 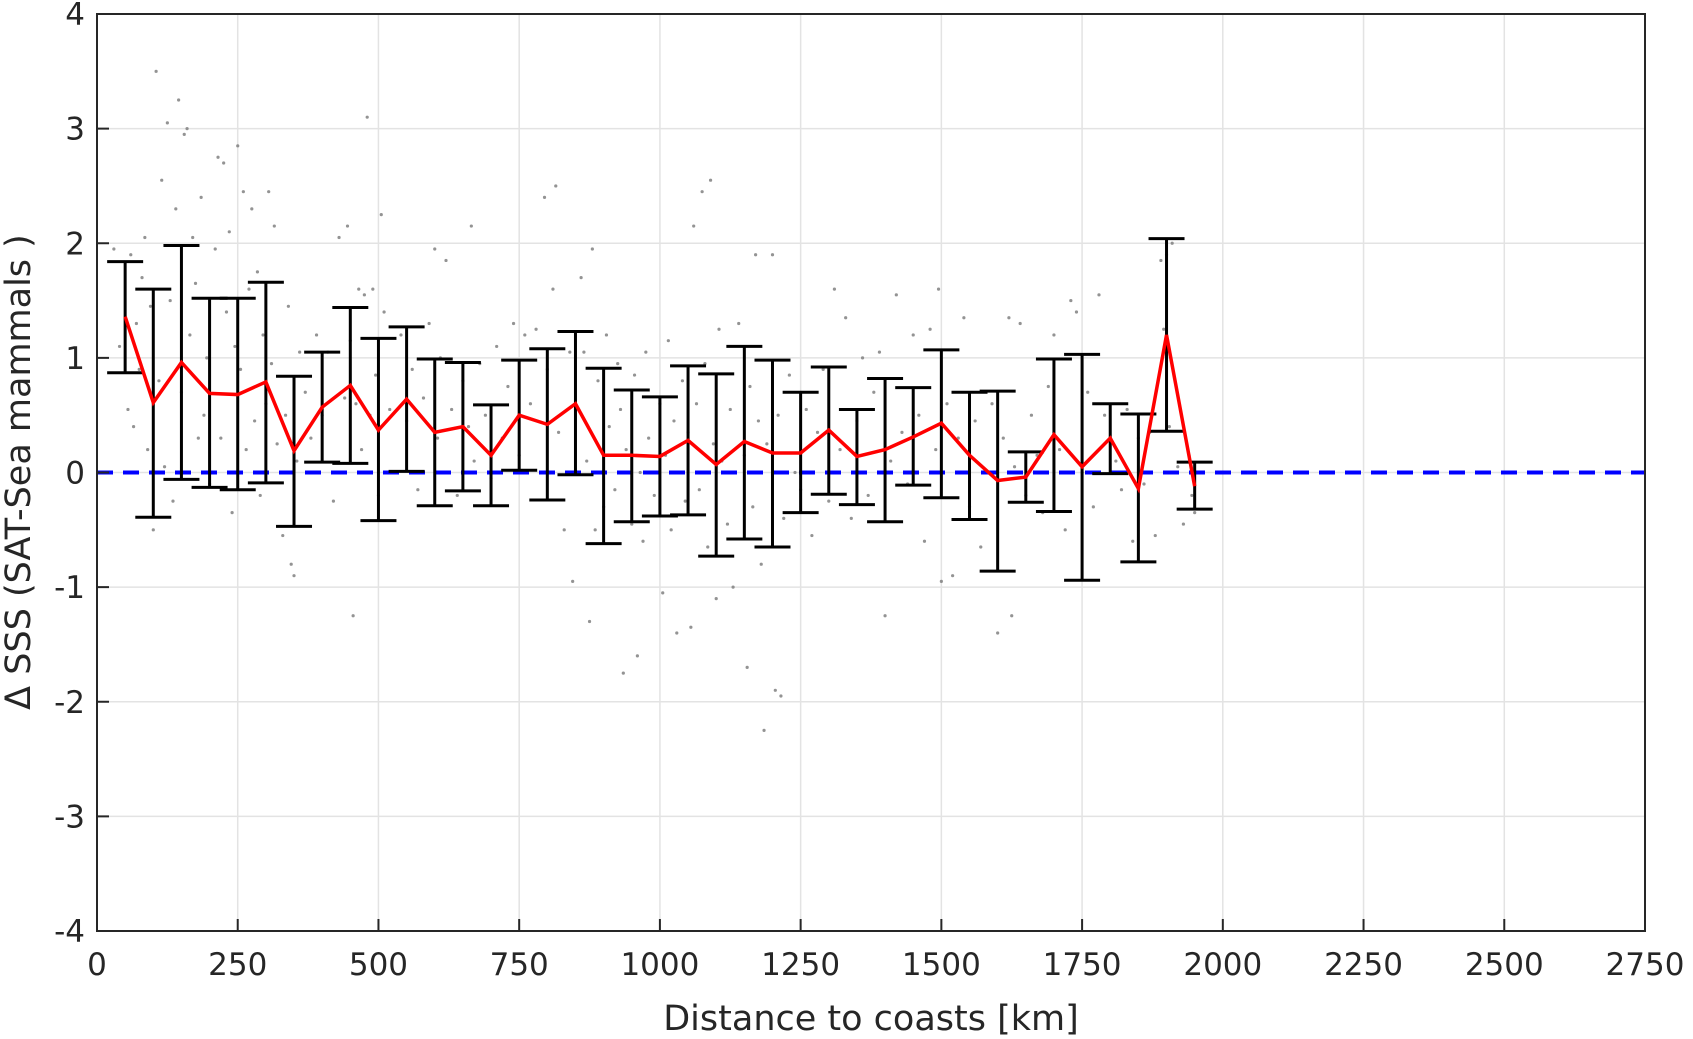 What do you see at coordinates (75, 130) in the screenshot?
I see `y-tick-label: 3` at bounding box center [75, 130].